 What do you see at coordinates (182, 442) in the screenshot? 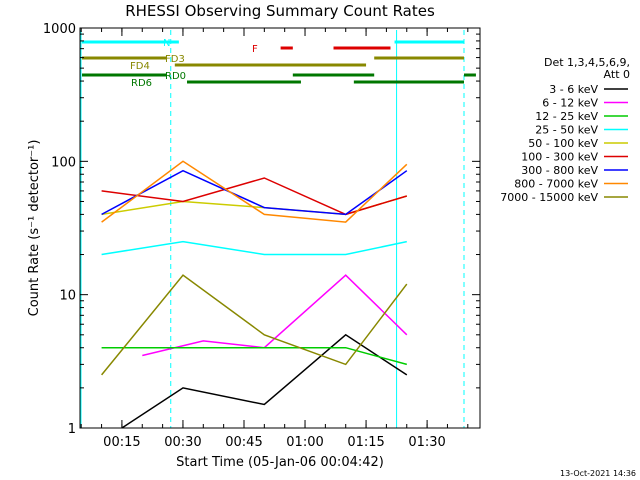
I see `x-tick-label: 00:30` at bounding box center [182, 442].